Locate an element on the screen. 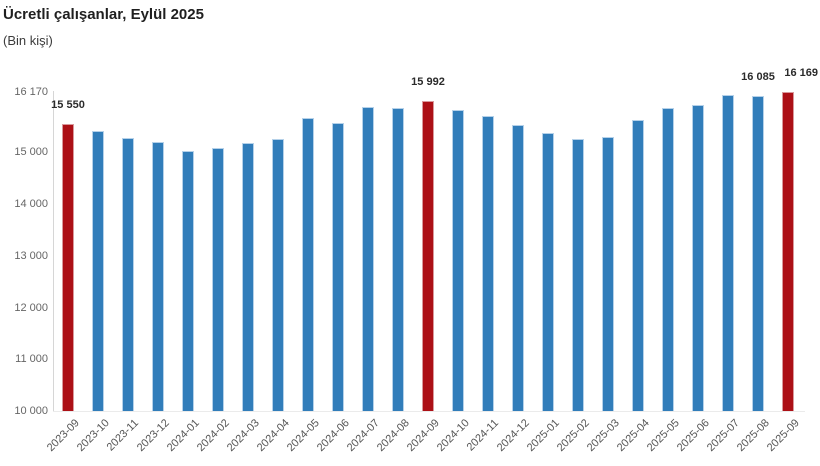  x-axis-label: 2025-09 is located at coordinates (783, 436).